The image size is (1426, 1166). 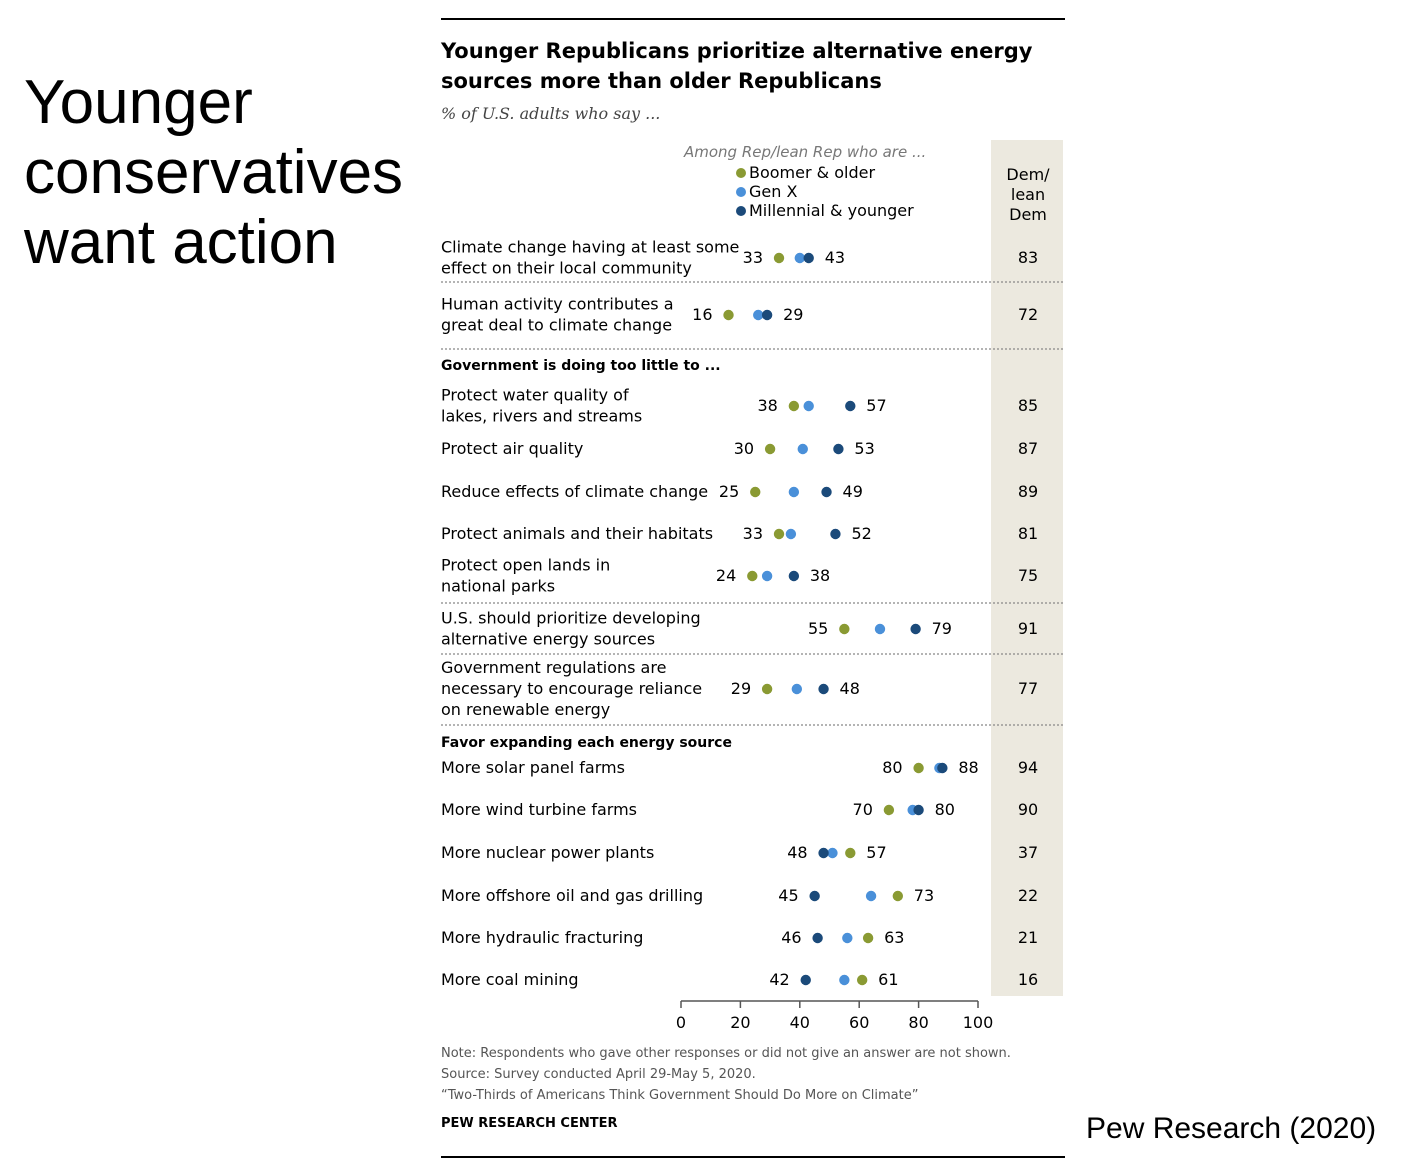 I want to click on row-label: Reduce effects of climate change, so click(x=574, y=491).